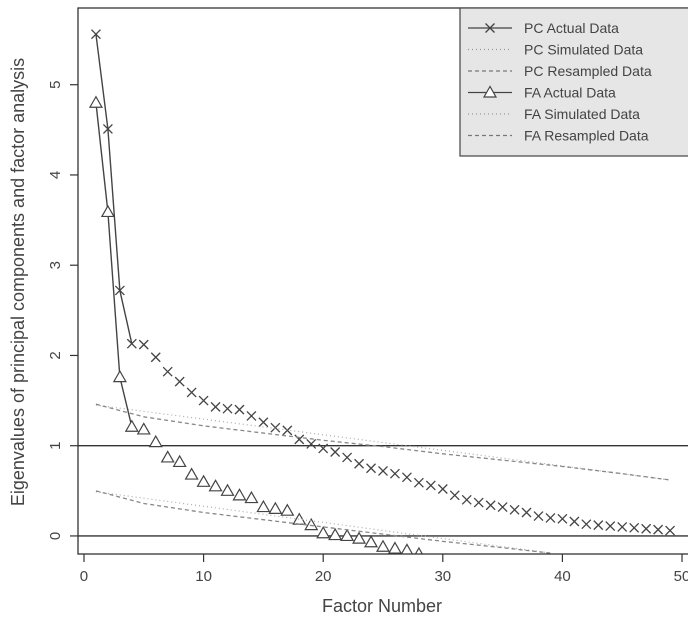 The height and width of the screenshot is (630, 688). I want to click on x-tick-label: 50, so click(681, 576).